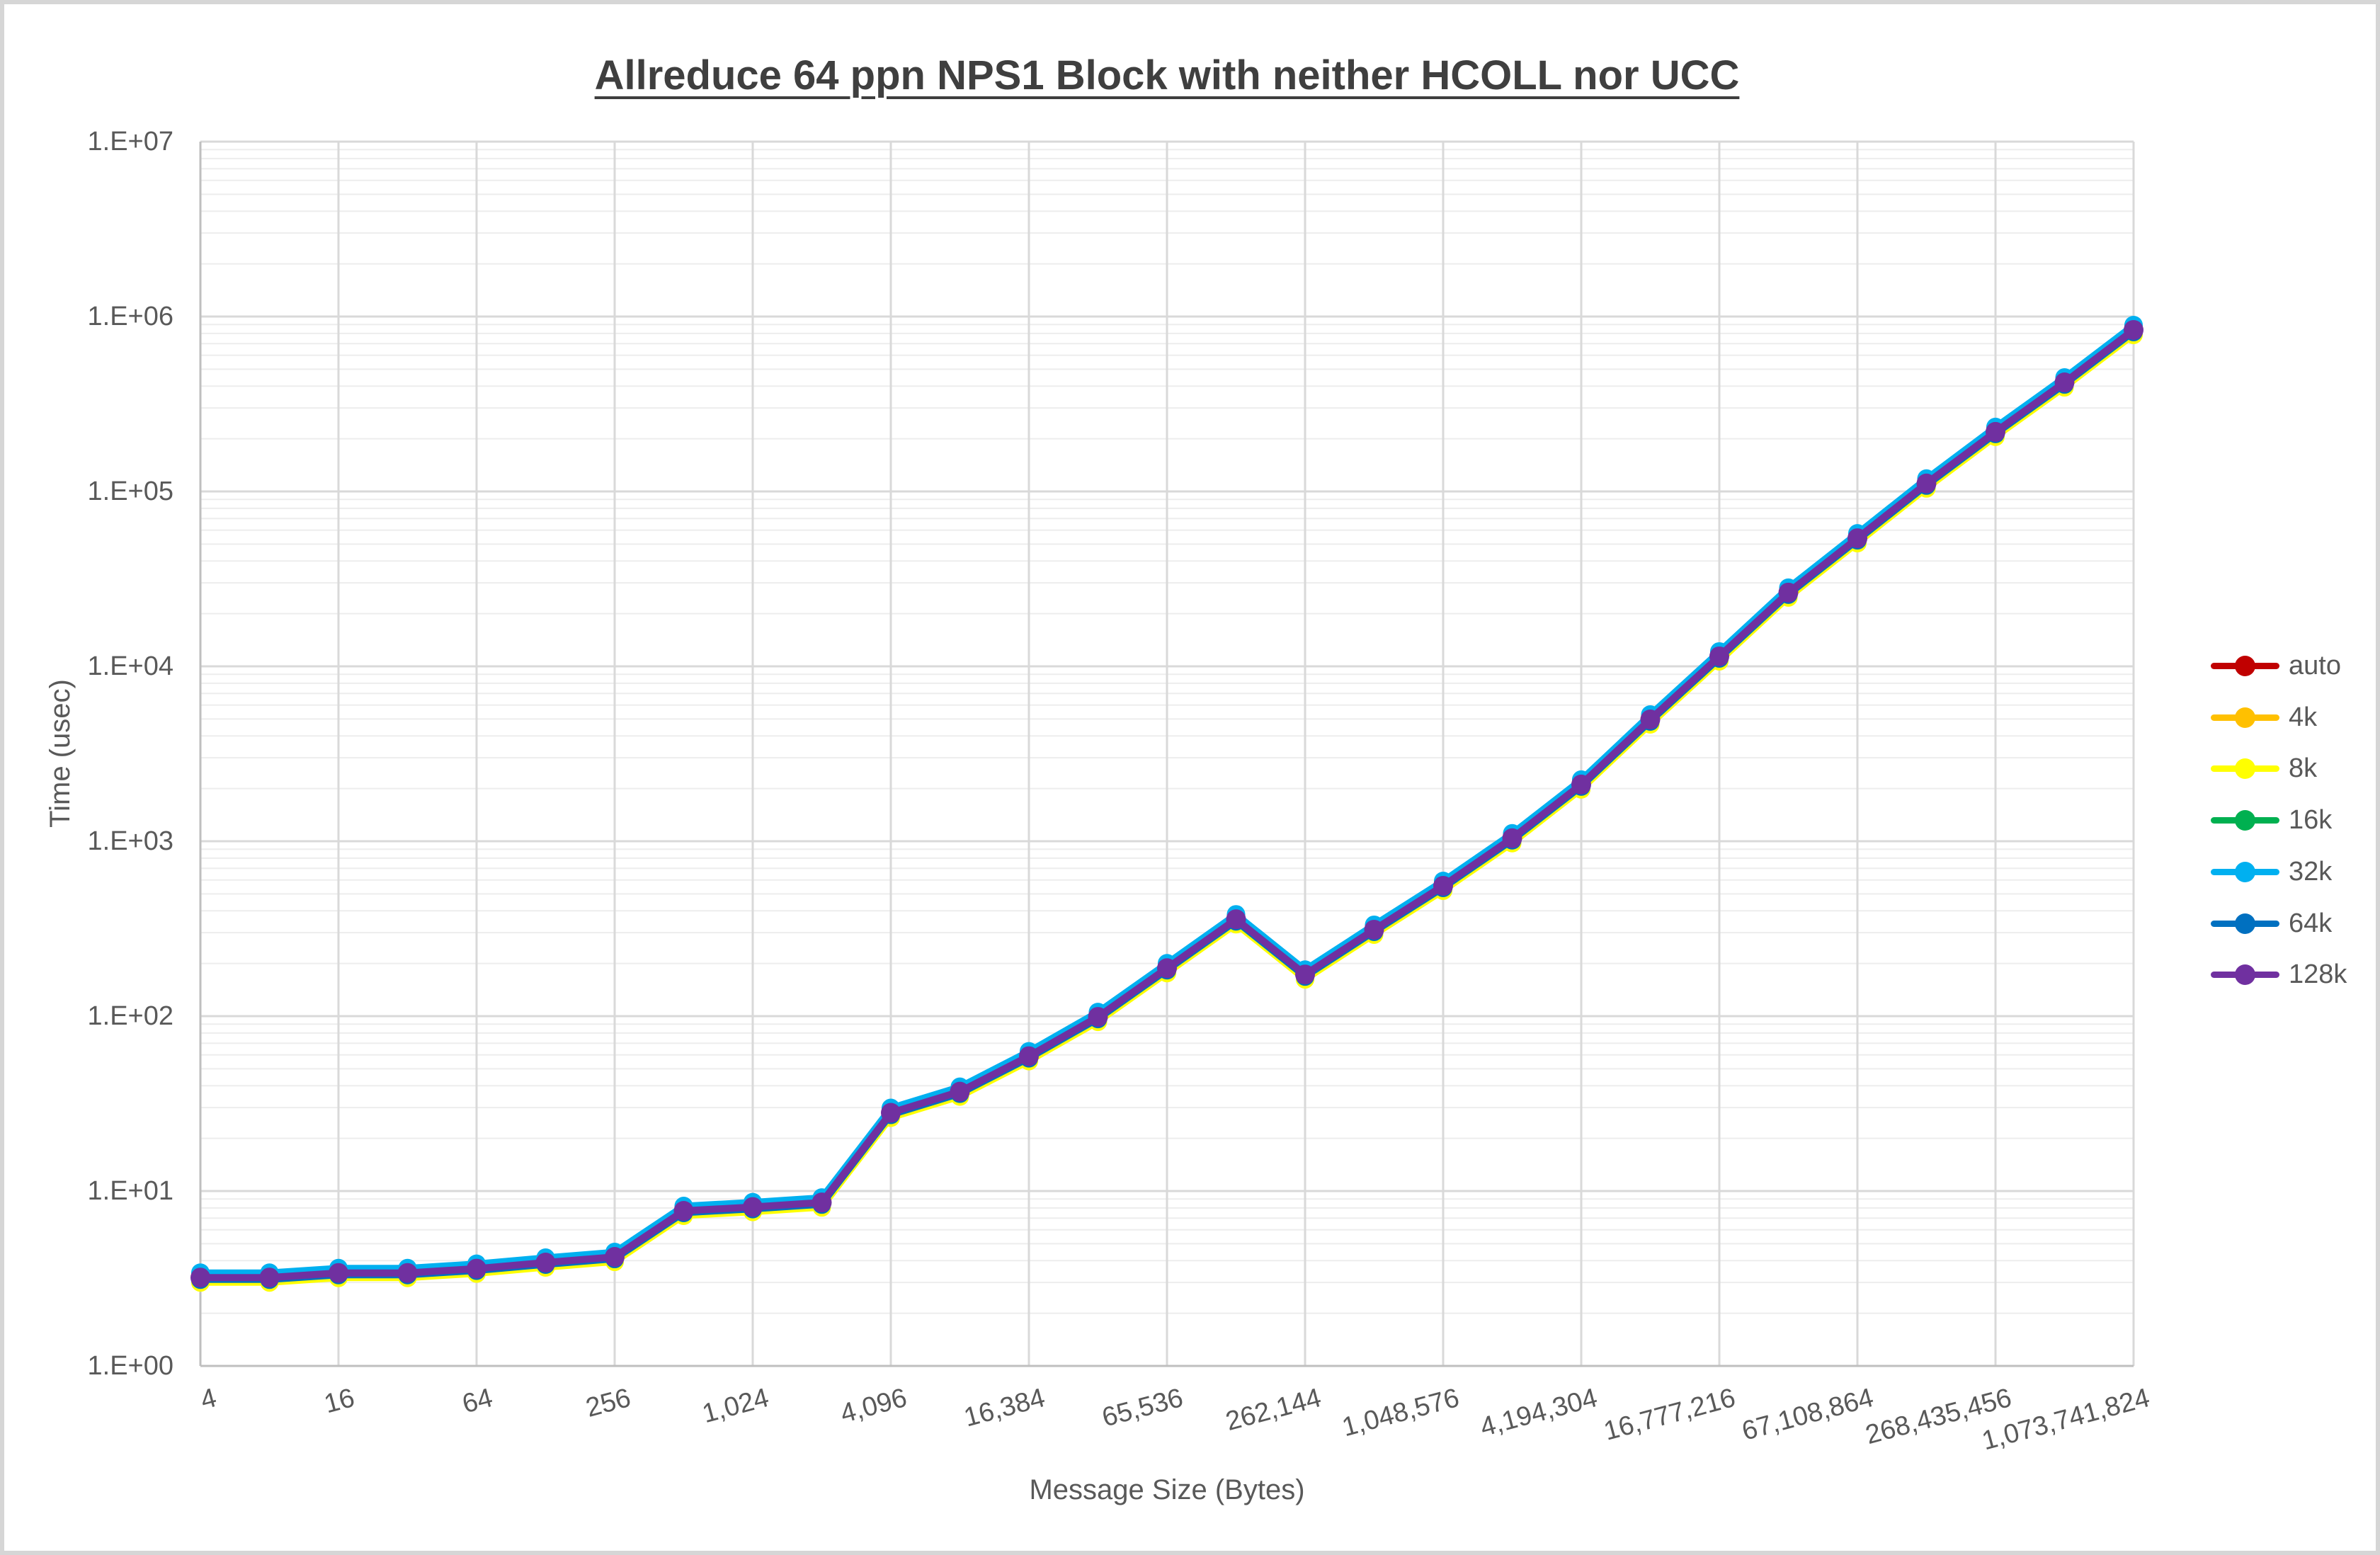 Image resolution: width=2380 pixels, height=1555 pixels. I want to click on y-tick-label: 1.E+03, so click(130, 841).